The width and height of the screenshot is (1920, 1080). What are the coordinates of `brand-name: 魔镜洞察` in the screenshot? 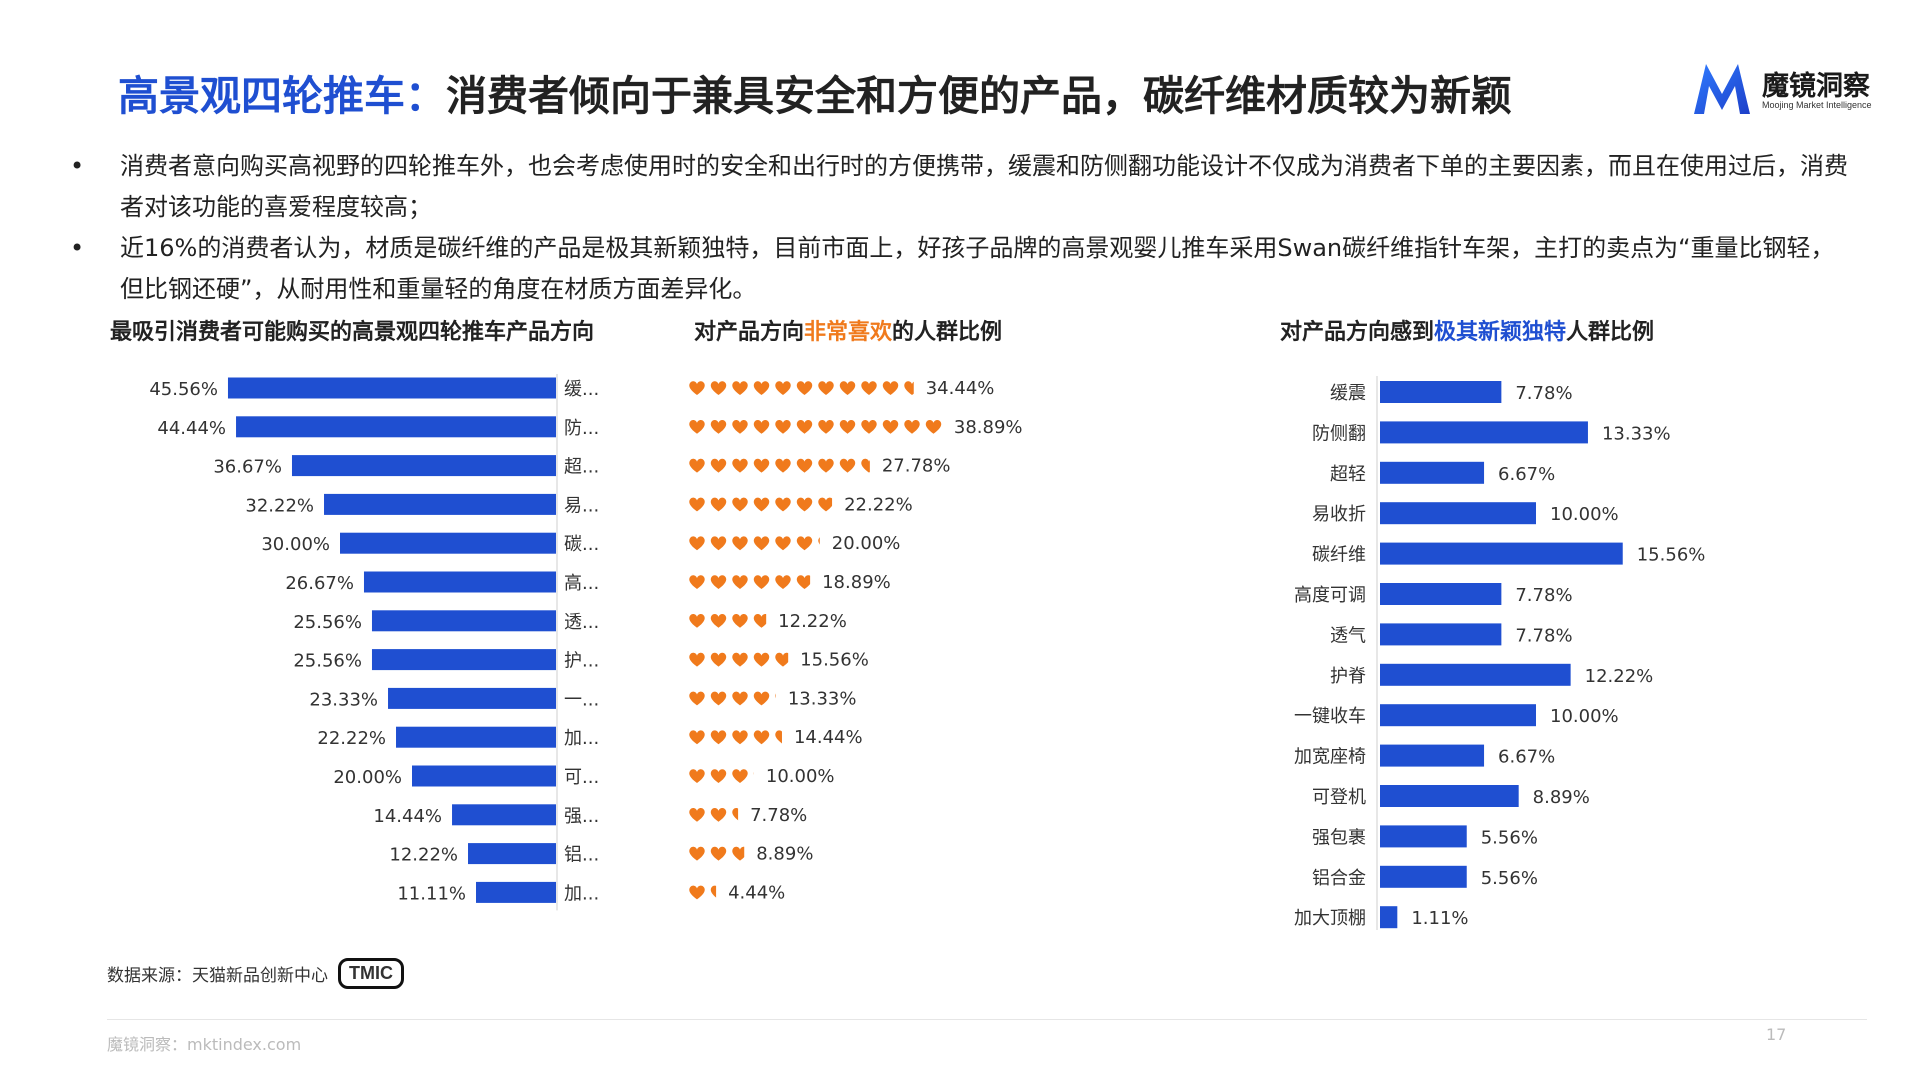 It's located at (1816, 86).